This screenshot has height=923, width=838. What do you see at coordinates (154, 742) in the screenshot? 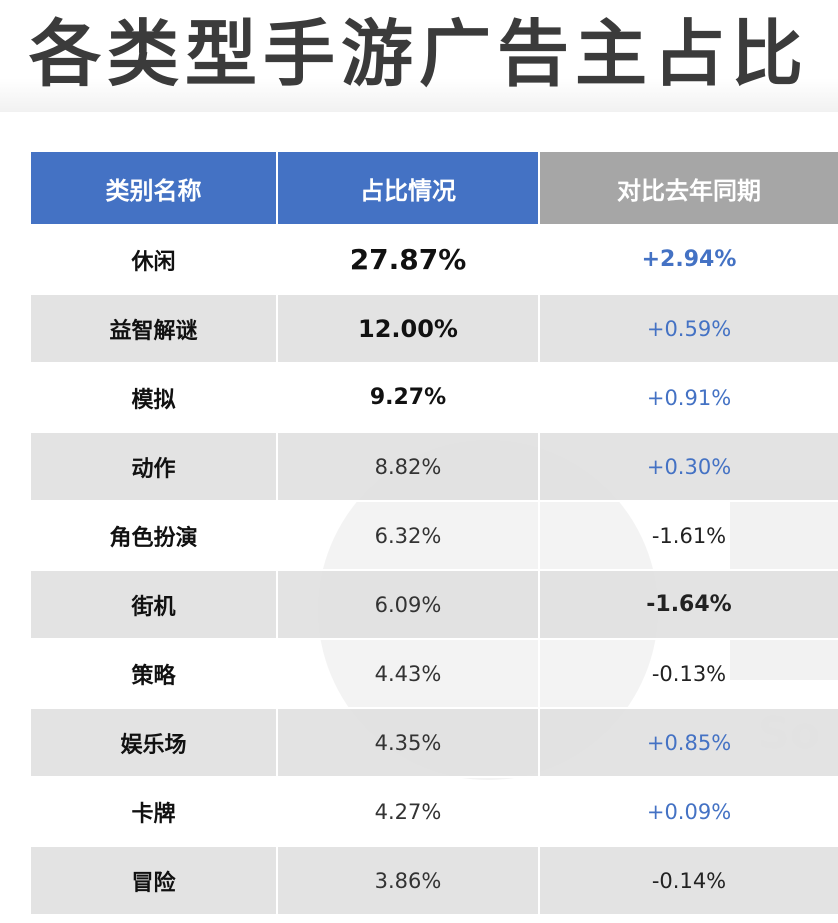
I see `category-cell: 娱乐场` at bounding box center [154, 742].